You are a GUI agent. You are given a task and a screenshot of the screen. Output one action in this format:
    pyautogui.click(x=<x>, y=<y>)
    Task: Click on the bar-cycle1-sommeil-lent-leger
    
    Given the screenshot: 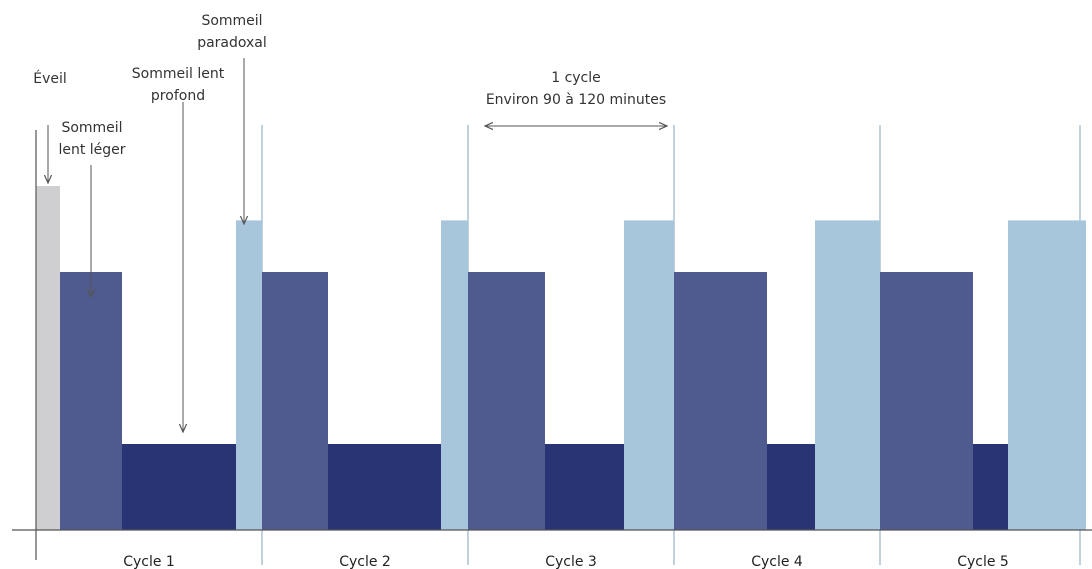 What is the action you would take?
    pyautogui.click(x=91, y=401)
    